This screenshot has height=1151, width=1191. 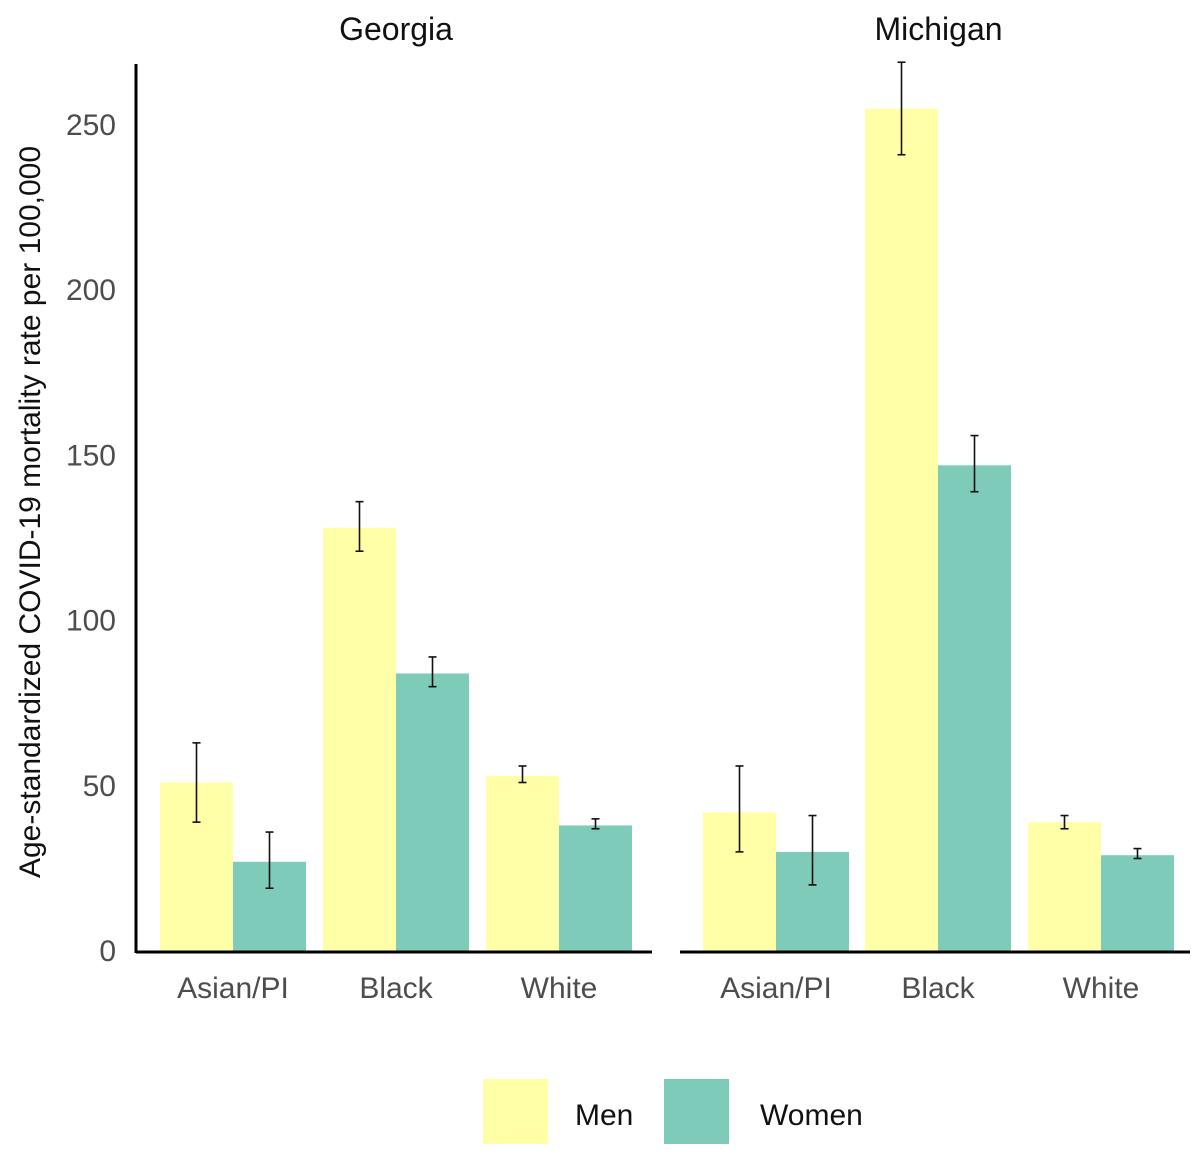 What do you see at coordinates (515, 1111) in the screenshot?
I see `legend-swatch-men` at bounding box center [515, 1111].